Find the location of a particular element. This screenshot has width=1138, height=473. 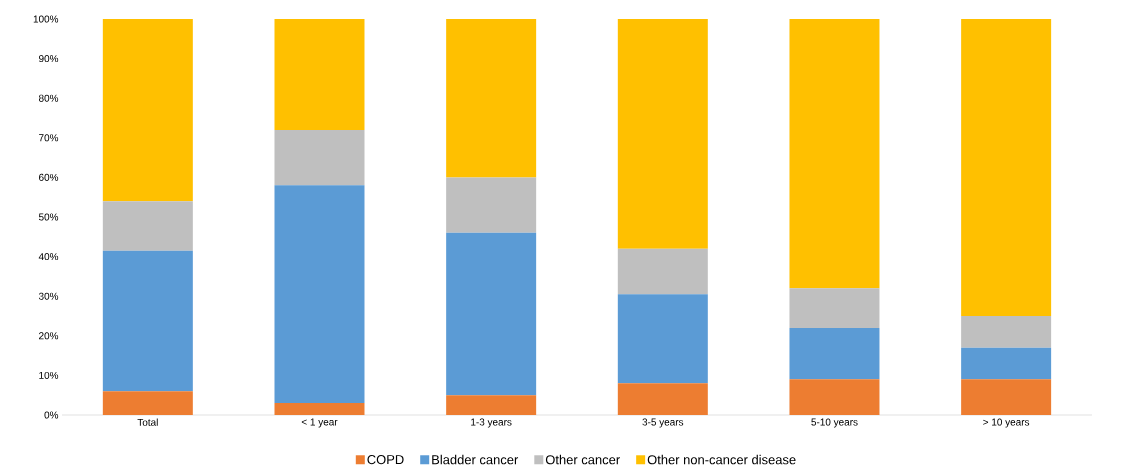

y-tick-label: 0% is located at coordinates (51, 415).